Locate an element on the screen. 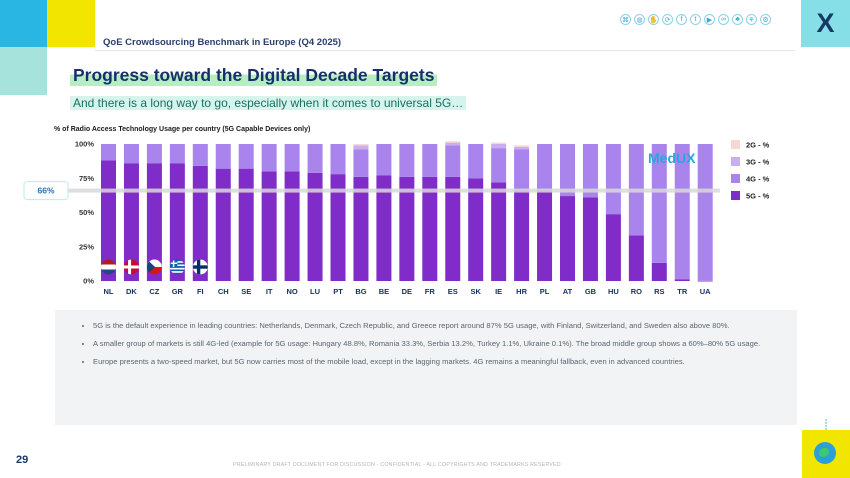  bar-4g-tr is located at coordinates (682, 212).